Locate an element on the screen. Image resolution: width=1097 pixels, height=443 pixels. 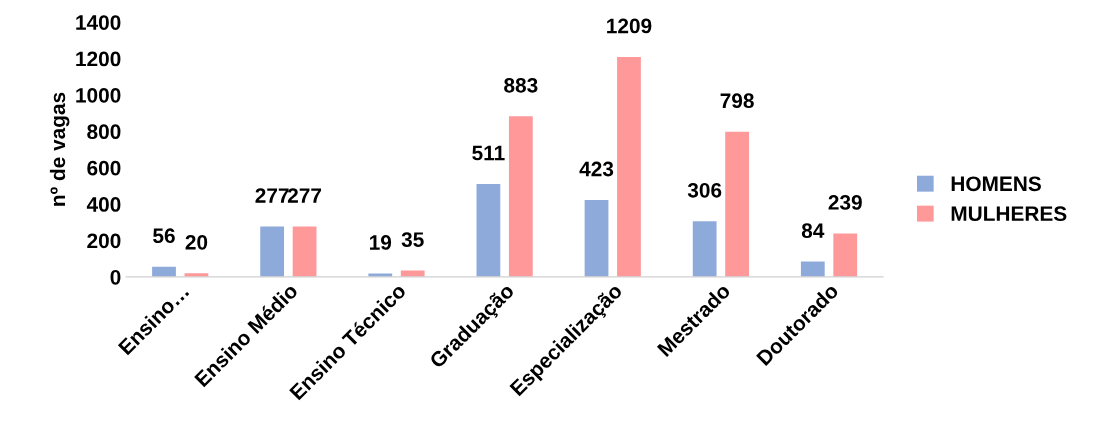
data-label: 35 is located at coordinates (412, 239).